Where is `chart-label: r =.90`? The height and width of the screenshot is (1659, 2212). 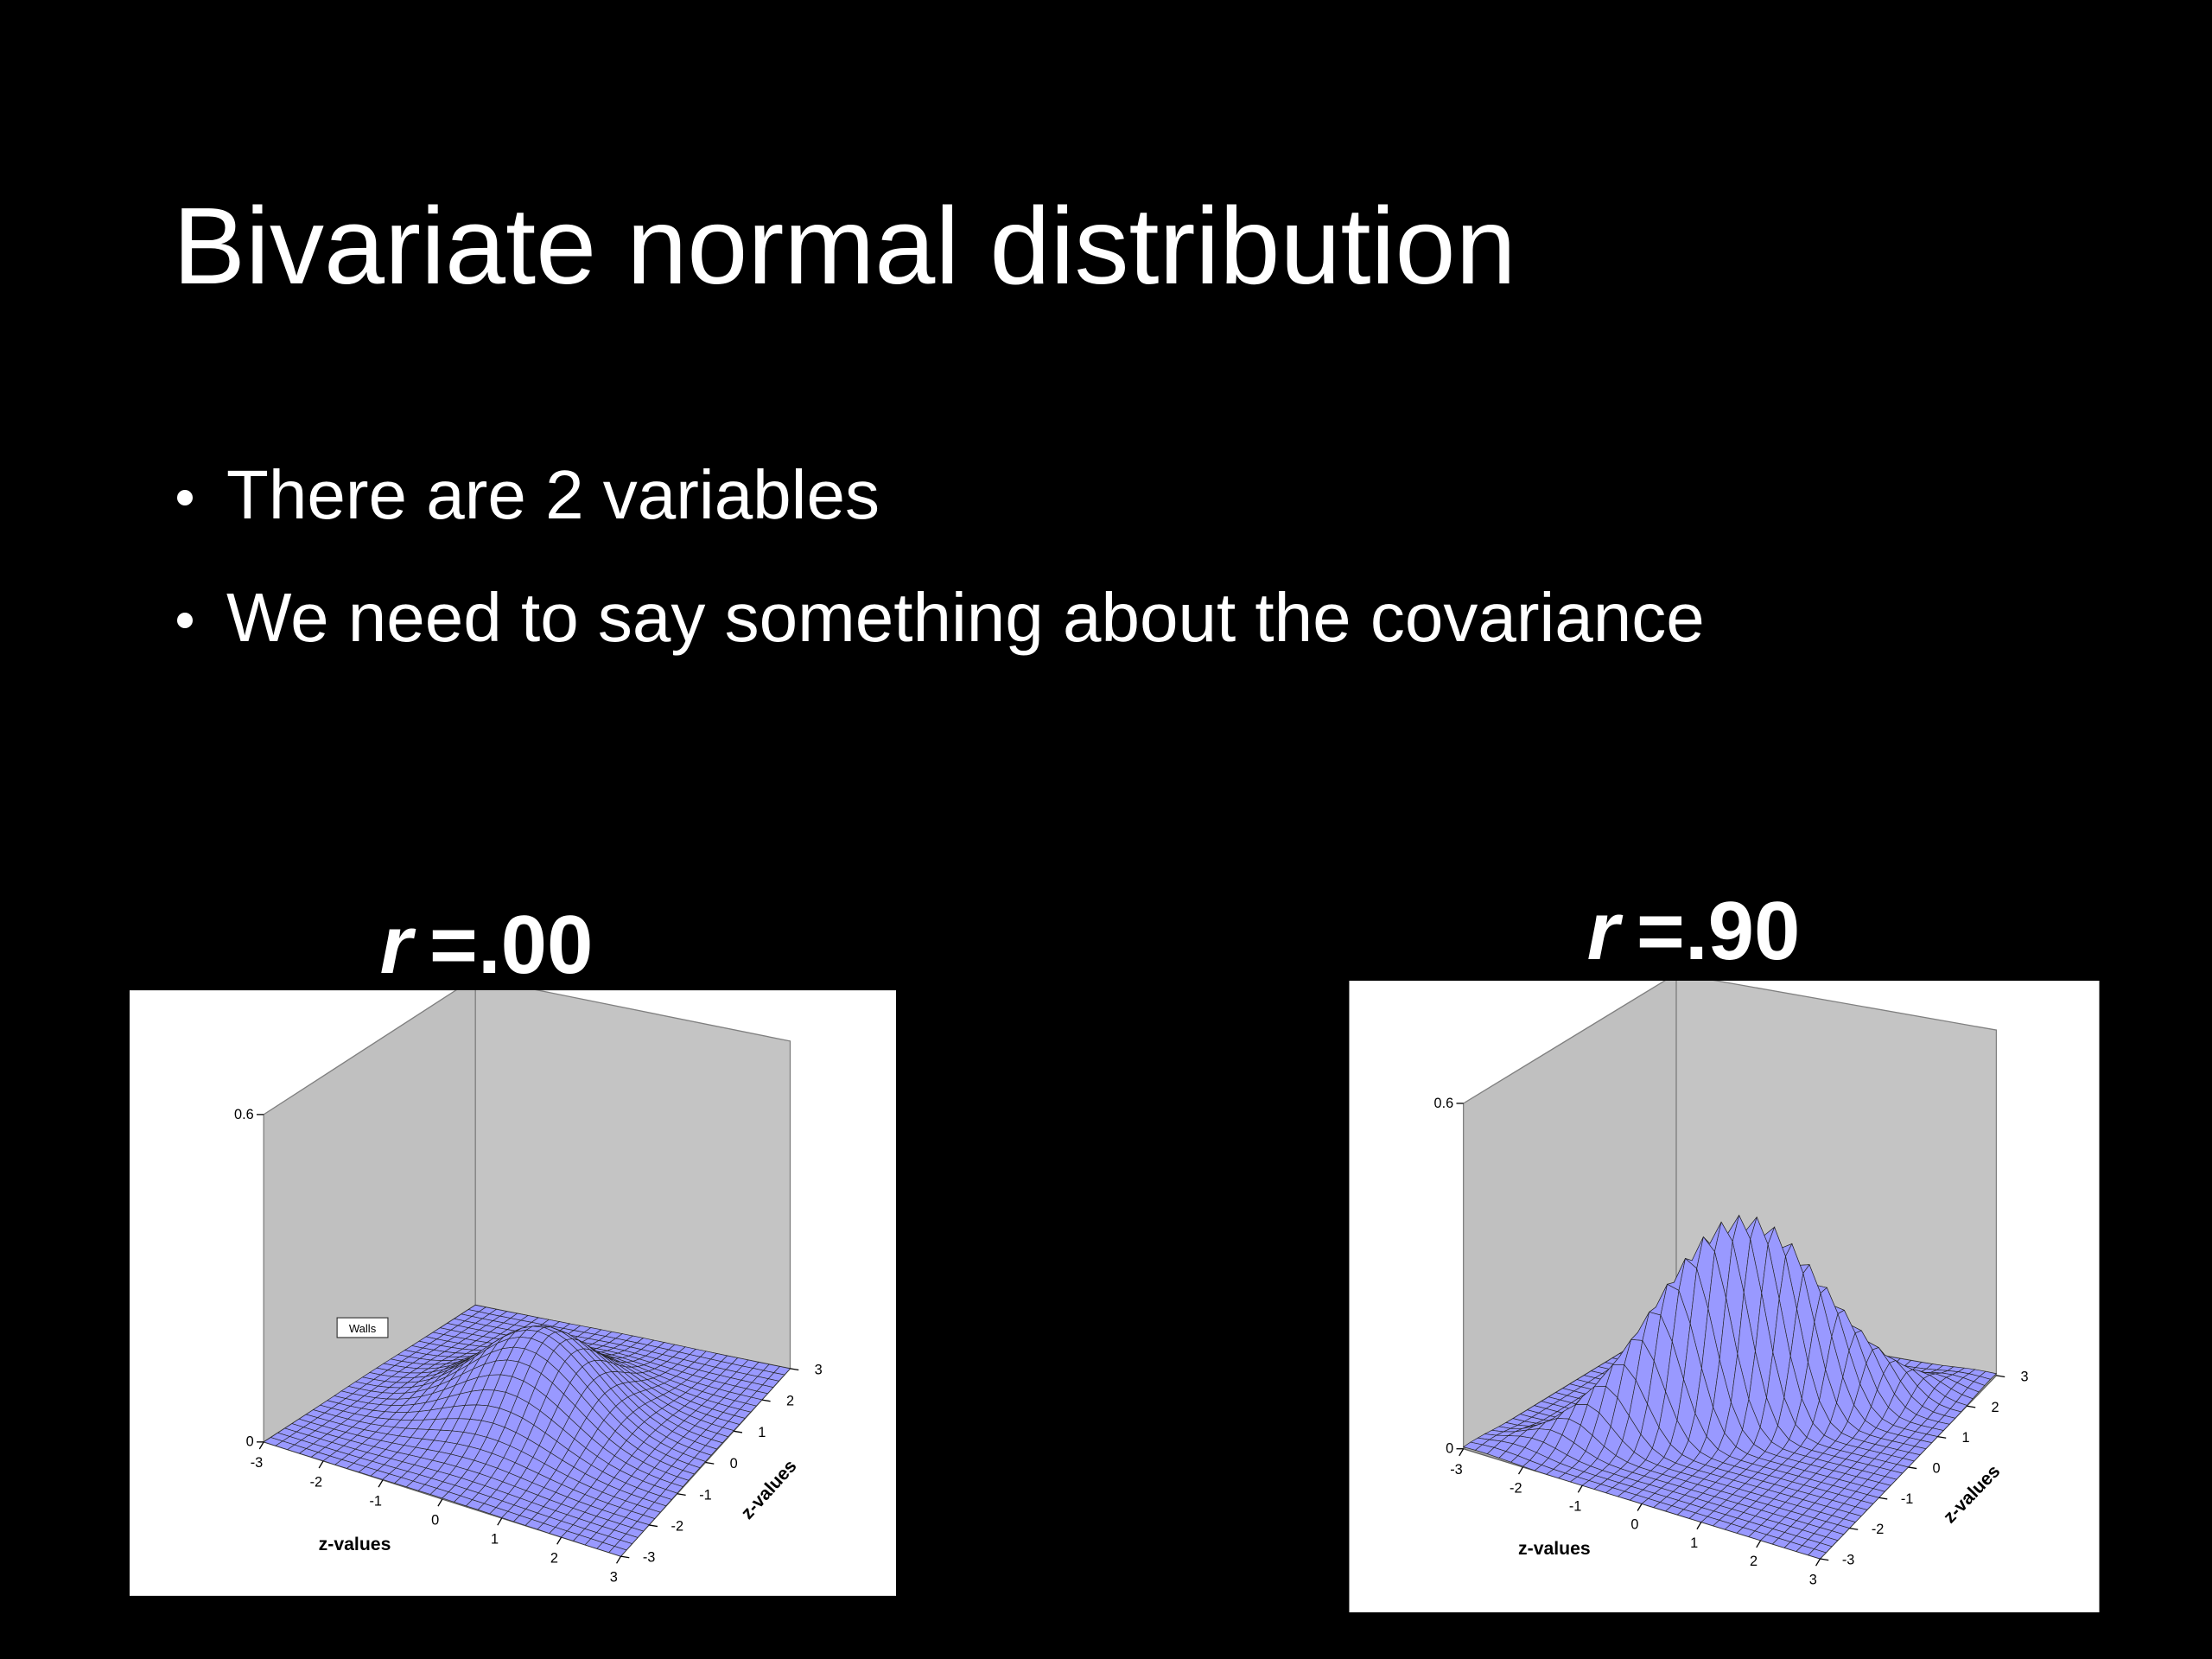
chart-label: r =.90 is located at coordinates (1694, 931).